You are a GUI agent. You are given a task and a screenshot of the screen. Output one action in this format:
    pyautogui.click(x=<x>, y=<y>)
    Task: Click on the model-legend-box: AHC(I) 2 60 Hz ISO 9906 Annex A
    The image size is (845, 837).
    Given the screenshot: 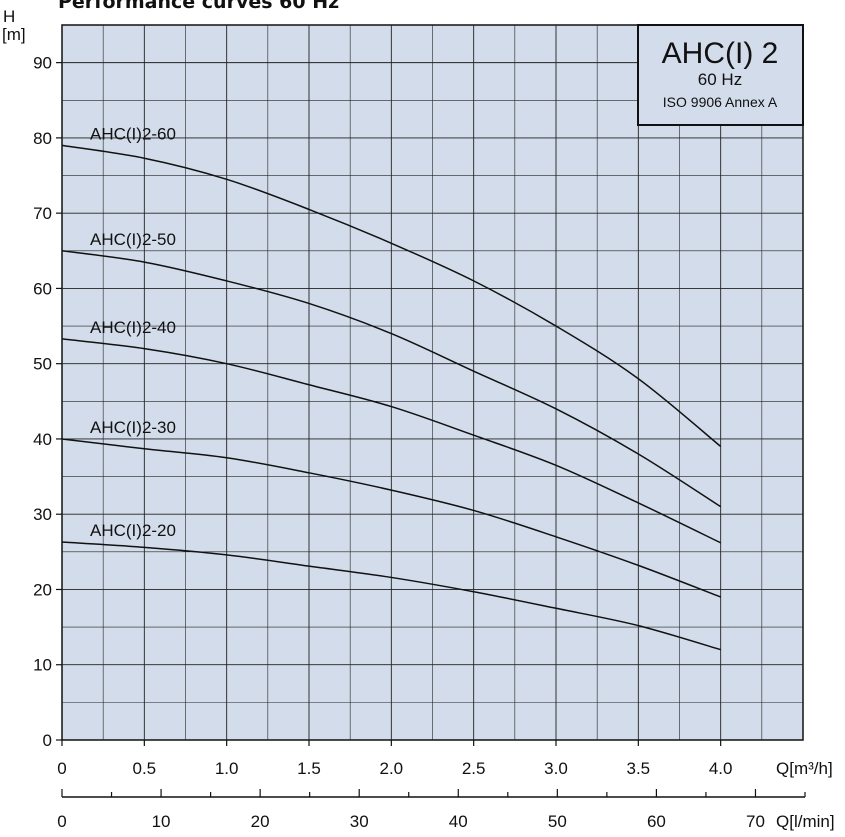 What is the action you would take?
    pyautogui.click(x=720, y=75)
    